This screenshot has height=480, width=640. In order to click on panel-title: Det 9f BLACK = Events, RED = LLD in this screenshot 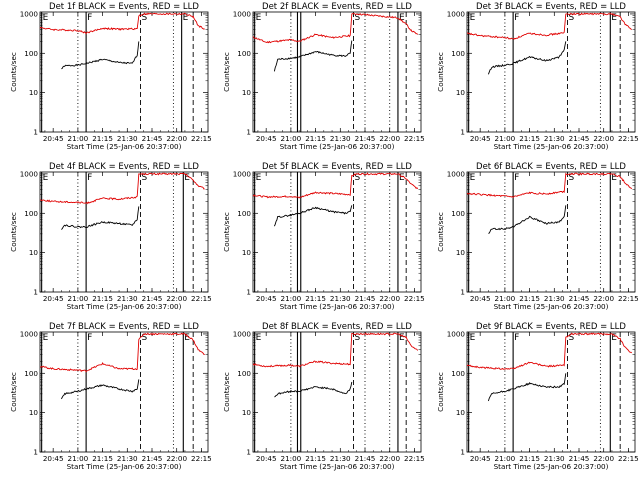, I will do `click(551, 327)`.